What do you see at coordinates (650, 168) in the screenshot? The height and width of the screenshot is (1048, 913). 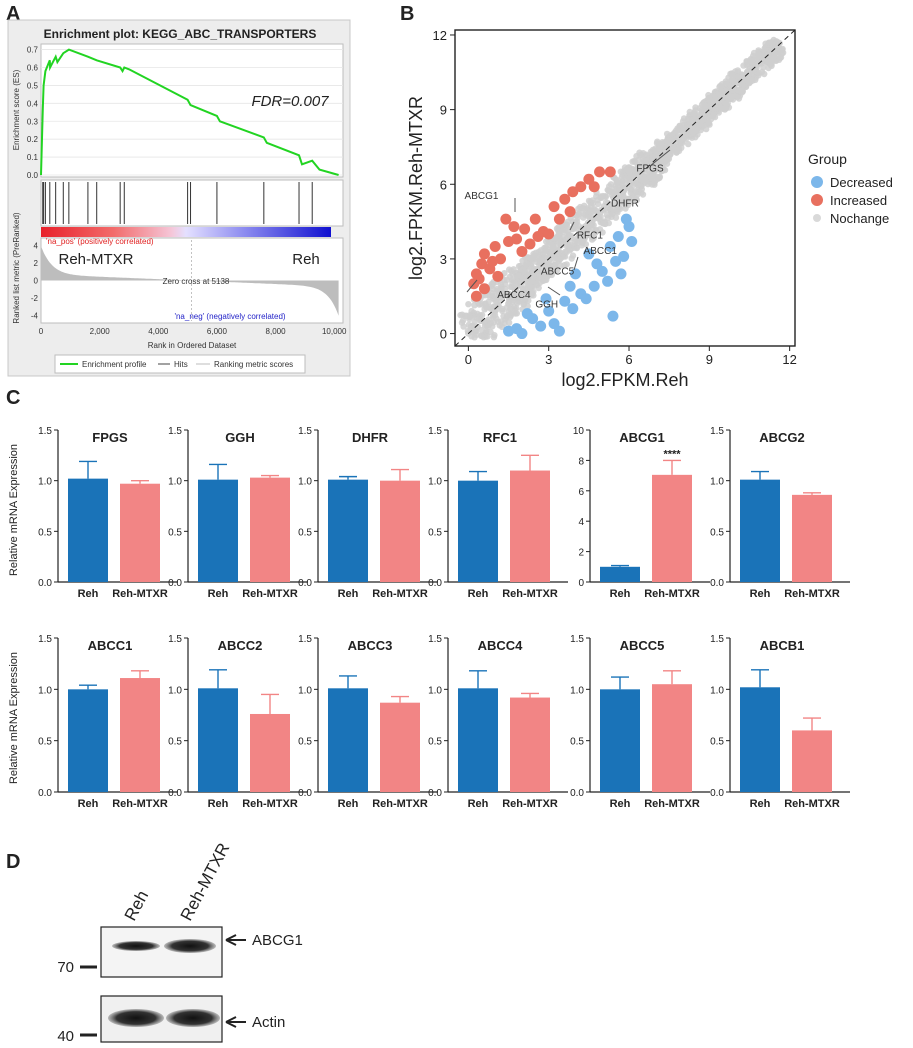 I see `gene-label-fpgs: FPGS` at bounding box center [650, 168].